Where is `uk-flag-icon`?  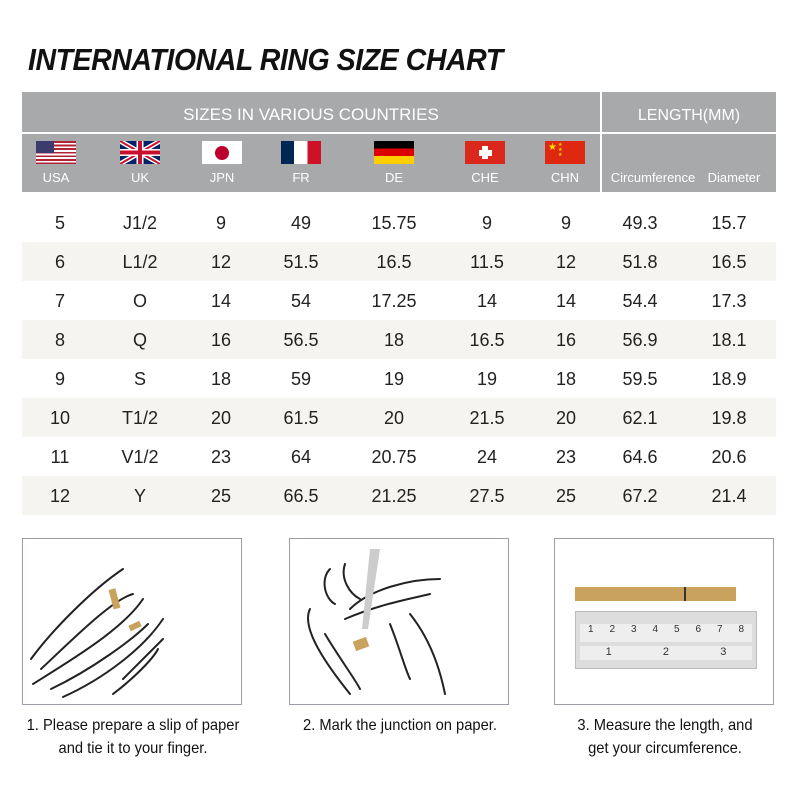 uk-flag-icon is located at coordinates (140, 152).